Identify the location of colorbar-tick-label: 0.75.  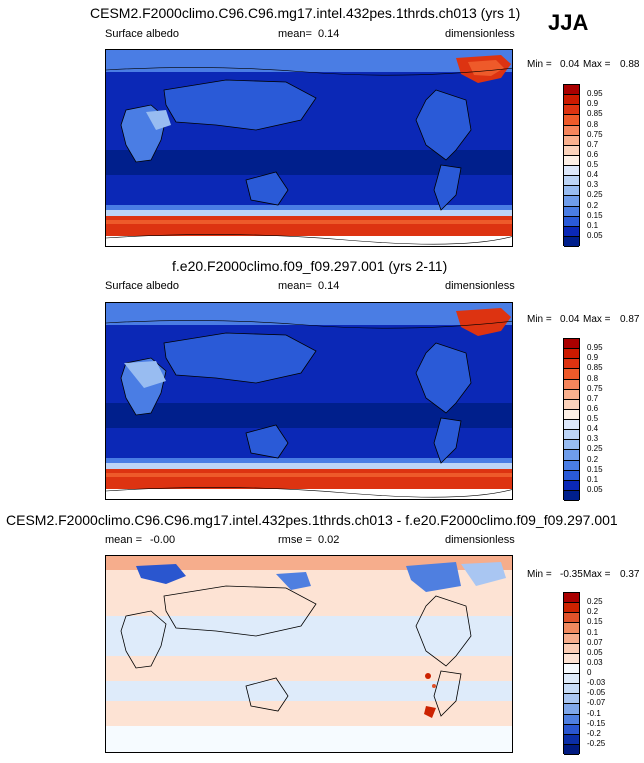
(595, 388).